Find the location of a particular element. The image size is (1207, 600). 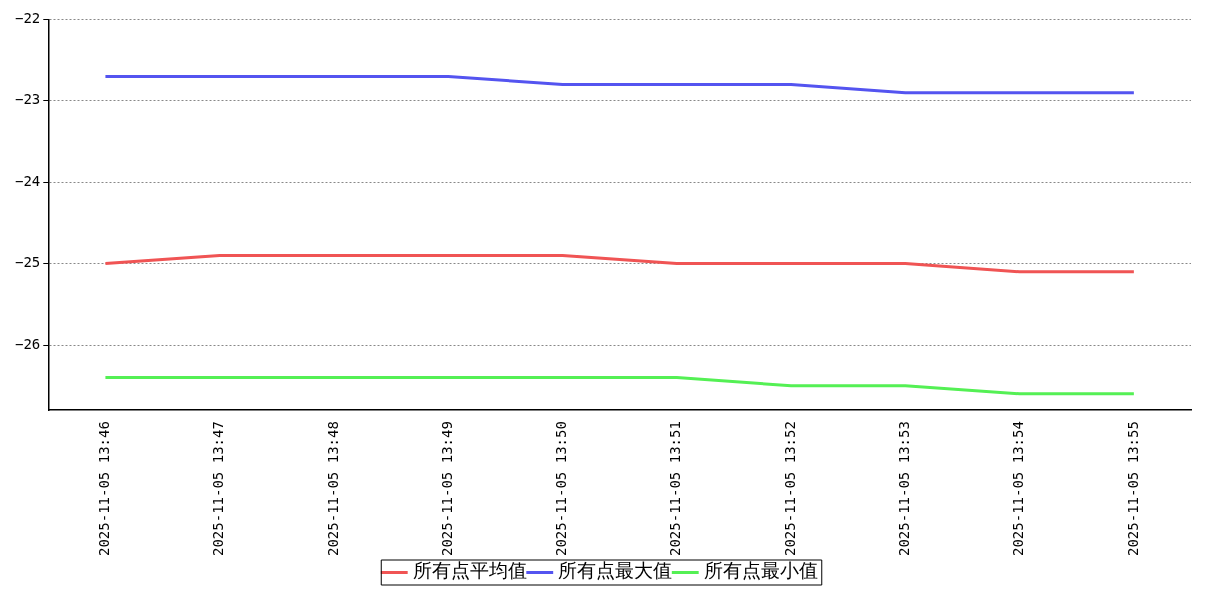

x-tick-label: 2025-11-05 13:53 is located at coordinates (903, 488).